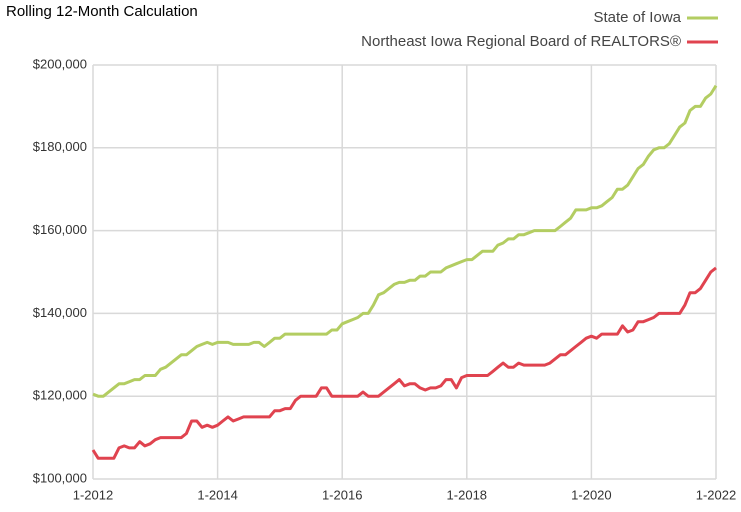 The width and height of the screenshot is (741, 512). What do you see at coordinates (467, 494) in the screenshot?
I see `x-tick-label: 1-2018` at bounding box center [467, 494].